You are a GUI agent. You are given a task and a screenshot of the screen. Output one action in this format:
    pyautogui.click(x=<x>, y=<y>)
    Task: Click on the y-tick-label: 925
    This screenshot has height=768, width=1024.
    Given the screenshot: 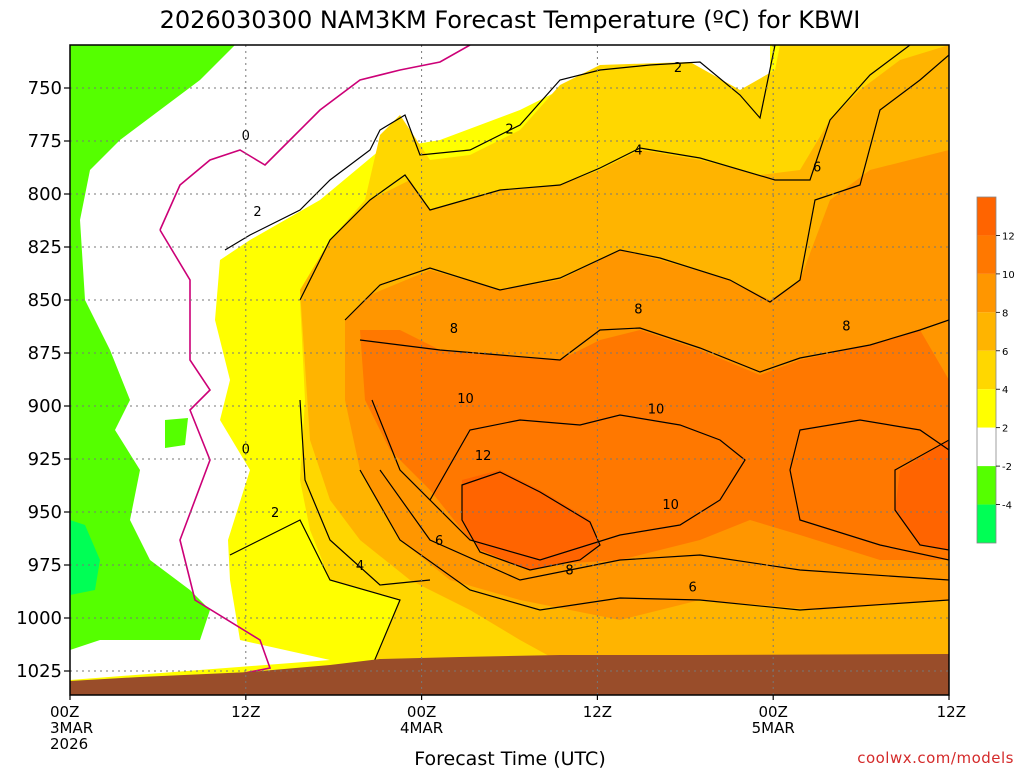 What is the action you would take?
    pyautogui.click(x=45, y=459)
    